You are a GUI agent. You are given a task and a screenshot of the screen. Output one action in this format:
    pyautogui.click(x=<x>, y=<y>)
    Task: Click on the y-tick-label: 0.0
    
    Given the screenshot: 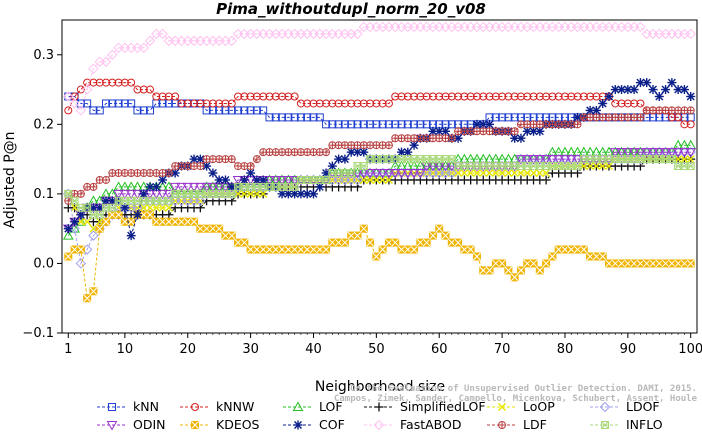 What is the action you would take?
    pyautogui.click(x=43, y=263)
    